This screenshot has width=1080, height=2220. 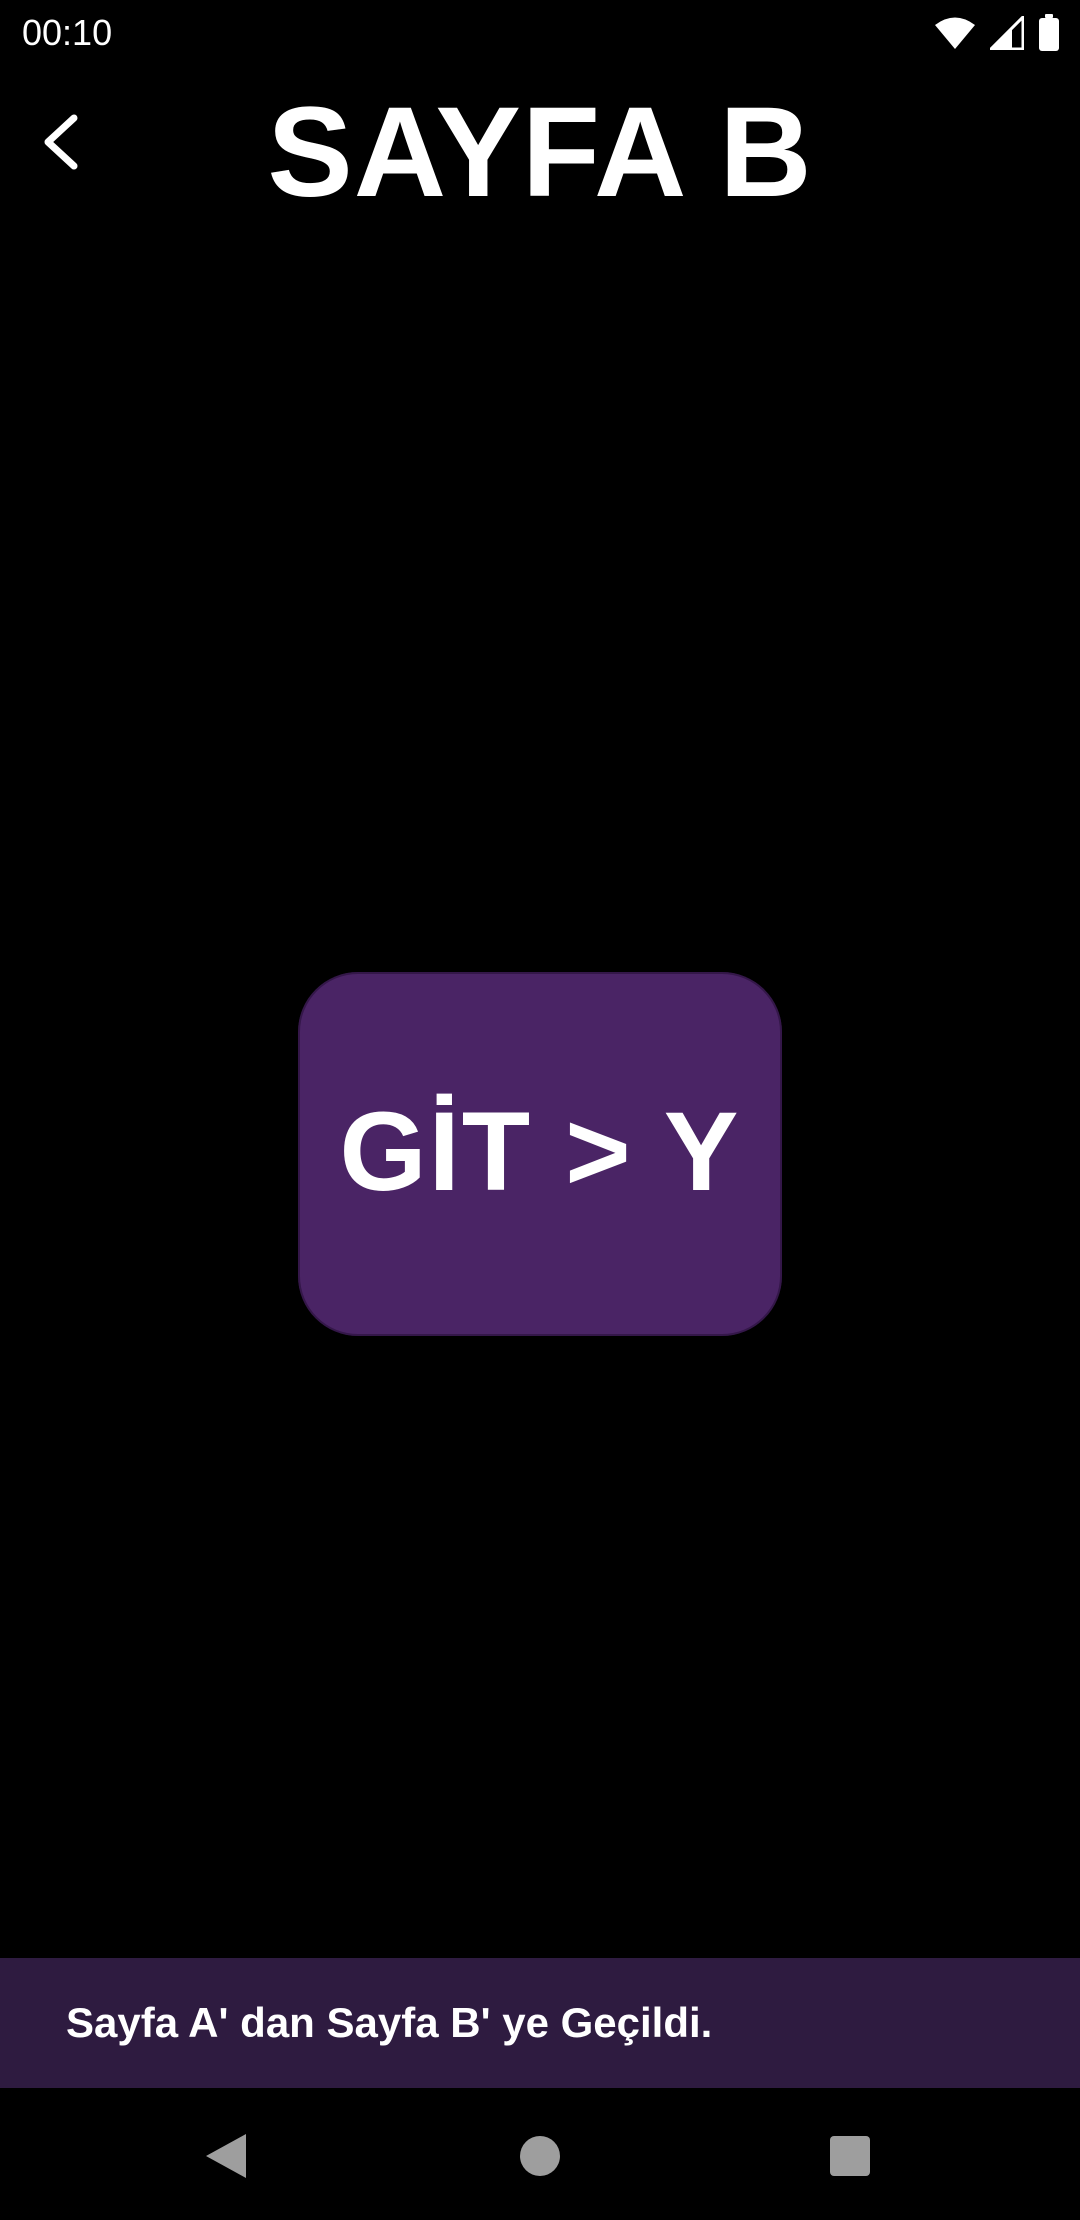 What do you see at coordinates (389, 2022) in the screenshot?
I see `snackbar-message: Sayfa A' dan Sayfa B' ye Geçildi.` at bounding box center [389, 2022].